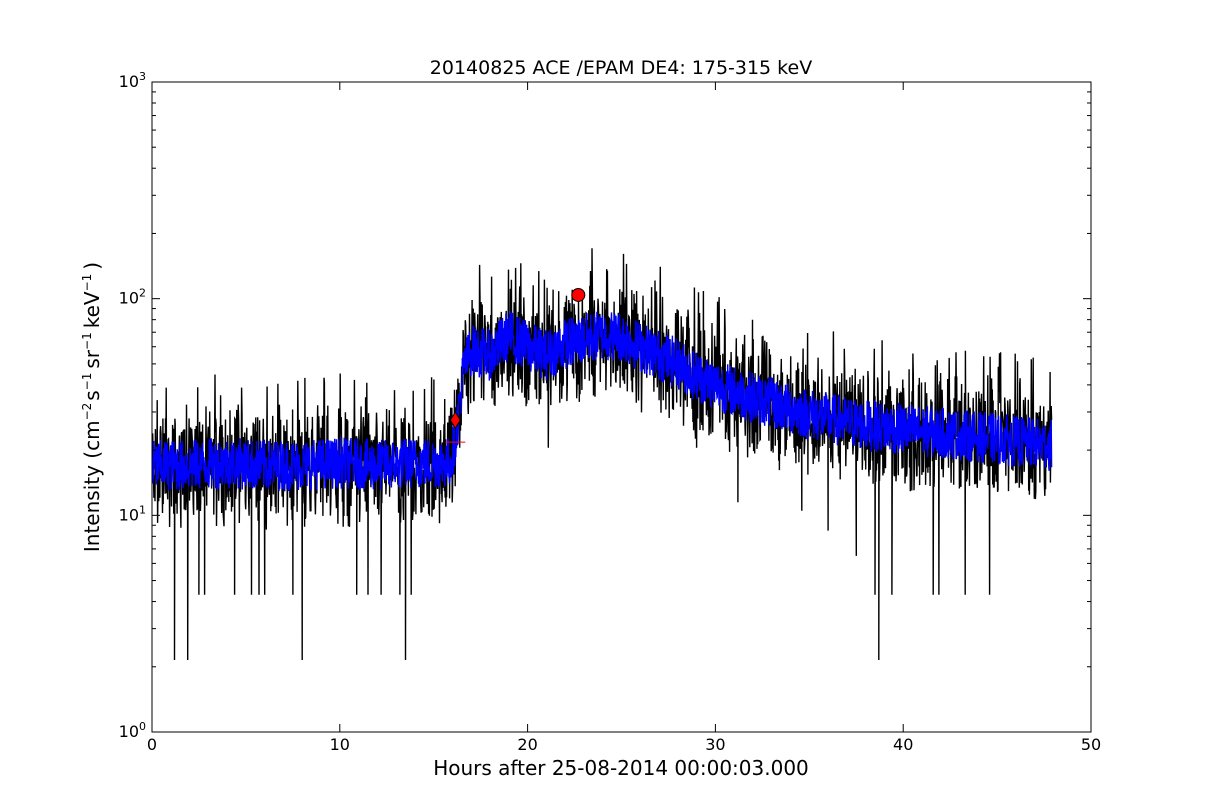  I want to click on chart-title: 20140825 ACE /EPAM DE4: 175-315 keV, so click(621, 68).